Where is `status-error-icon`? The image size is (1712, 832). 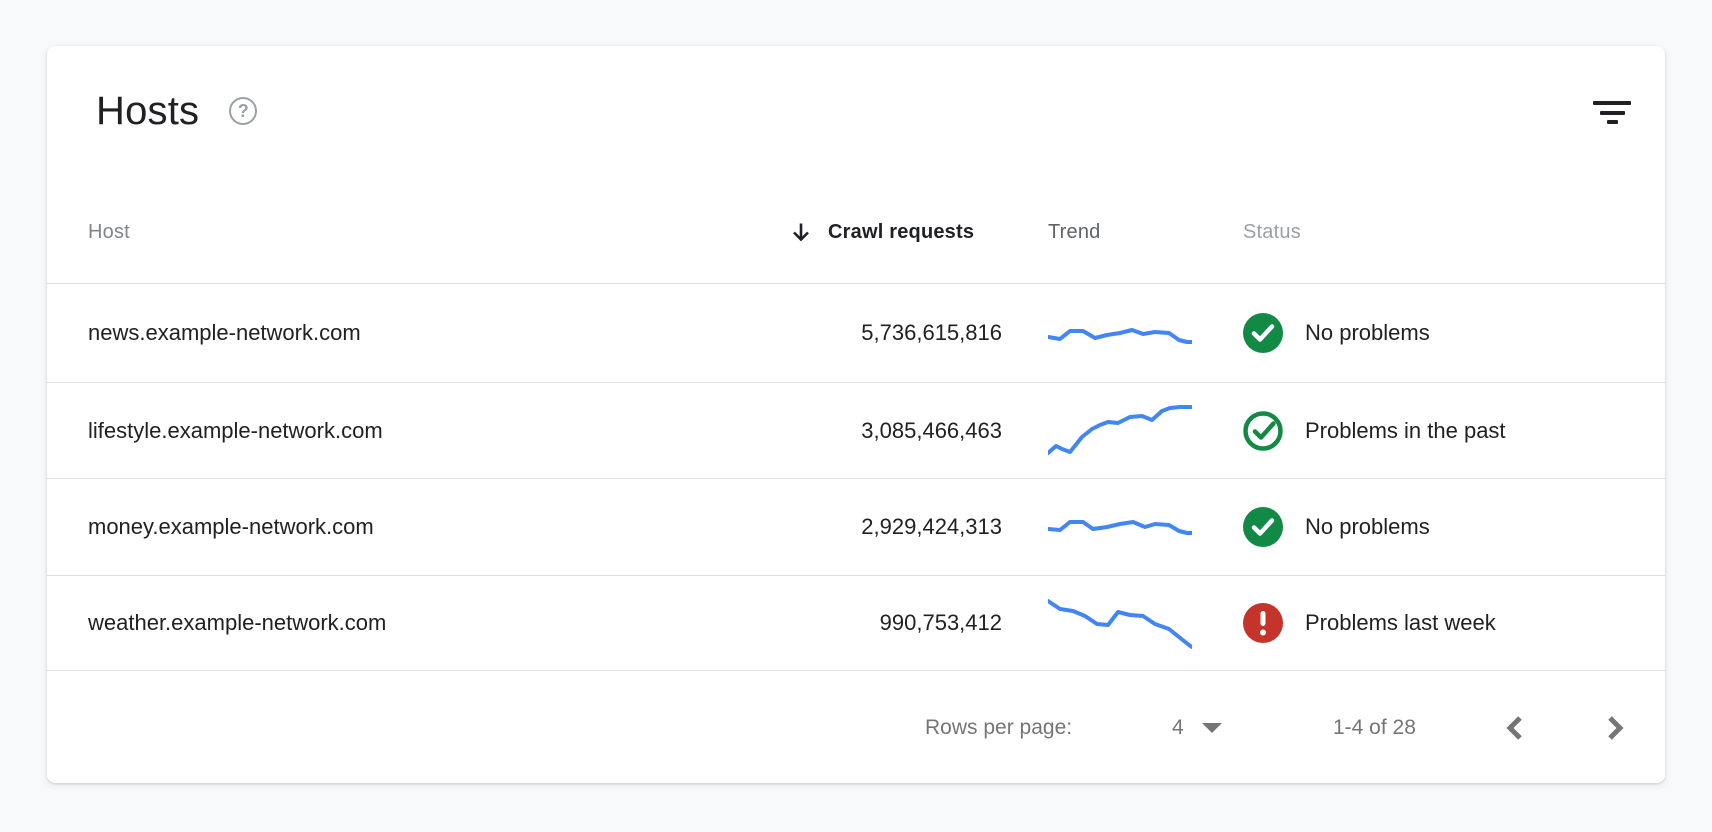 status-error-icon is located at coordinates (1263, 623).